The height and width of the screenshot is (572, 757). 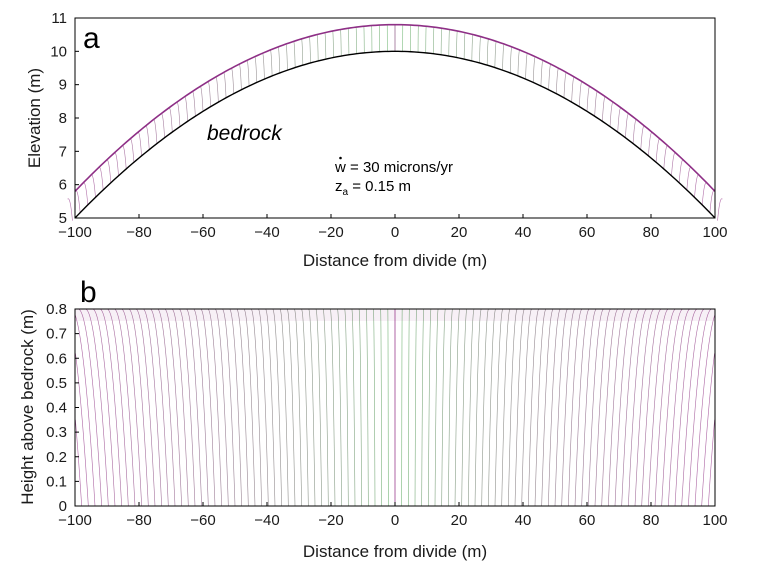 I want to click on x-tick-label: 20, so click(x=459, y=520).